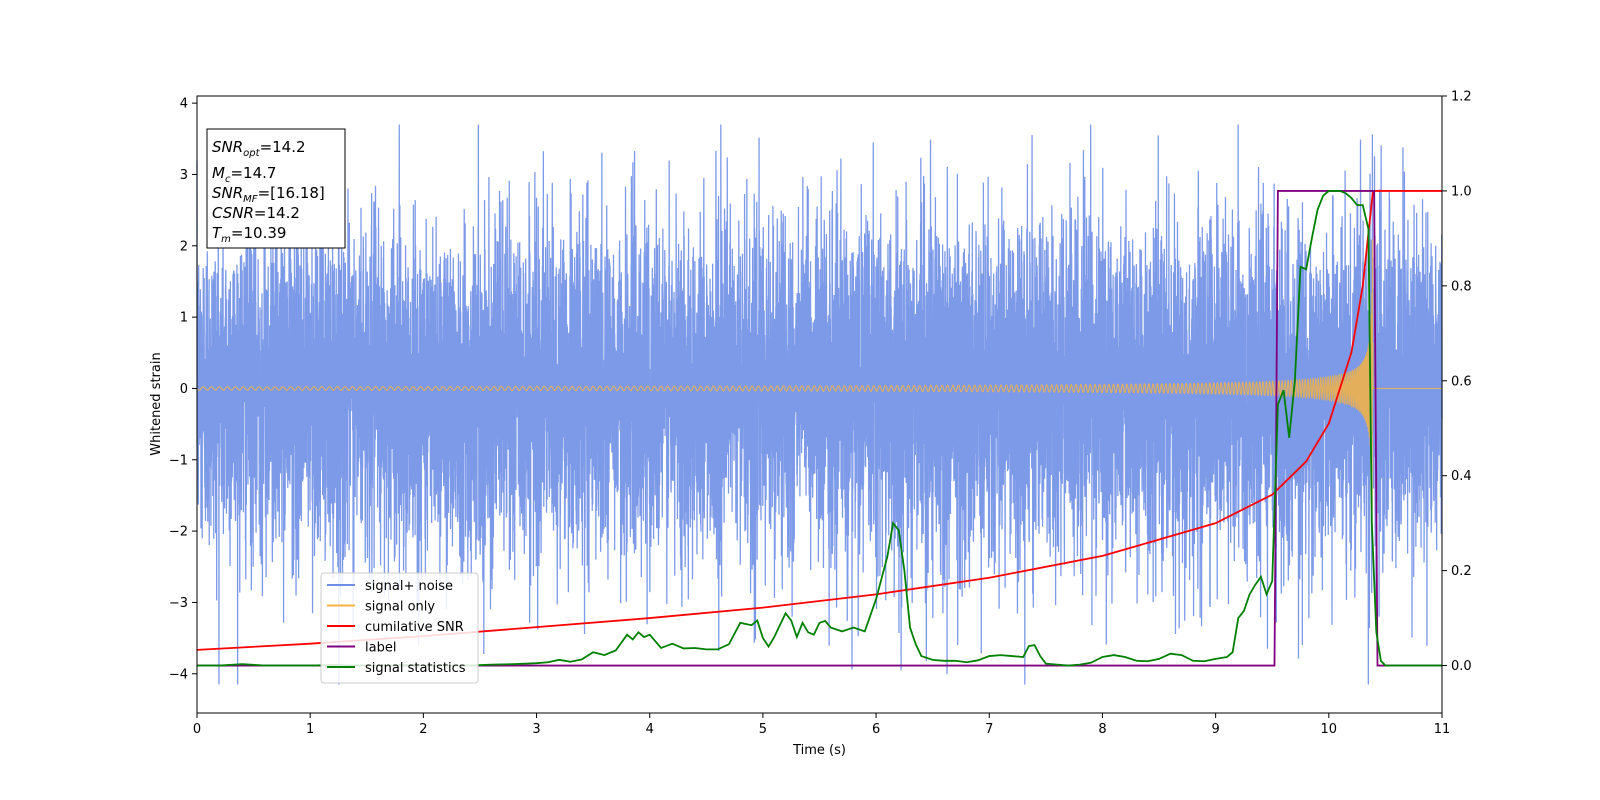  What do you see at coordinates (1461, 666) in the screenshot?
I see `y-right-tick-label: 0.0` at bounding box center [1461, 666].